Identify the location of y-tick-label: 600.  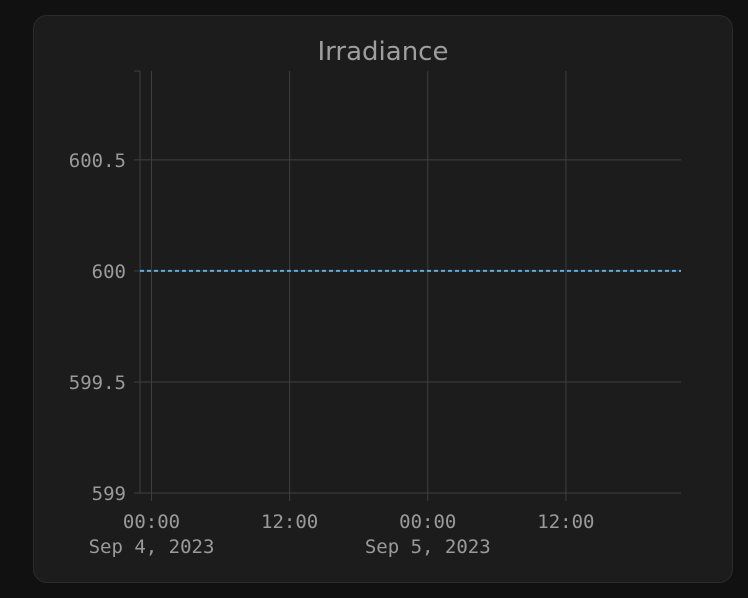
(109, 272).